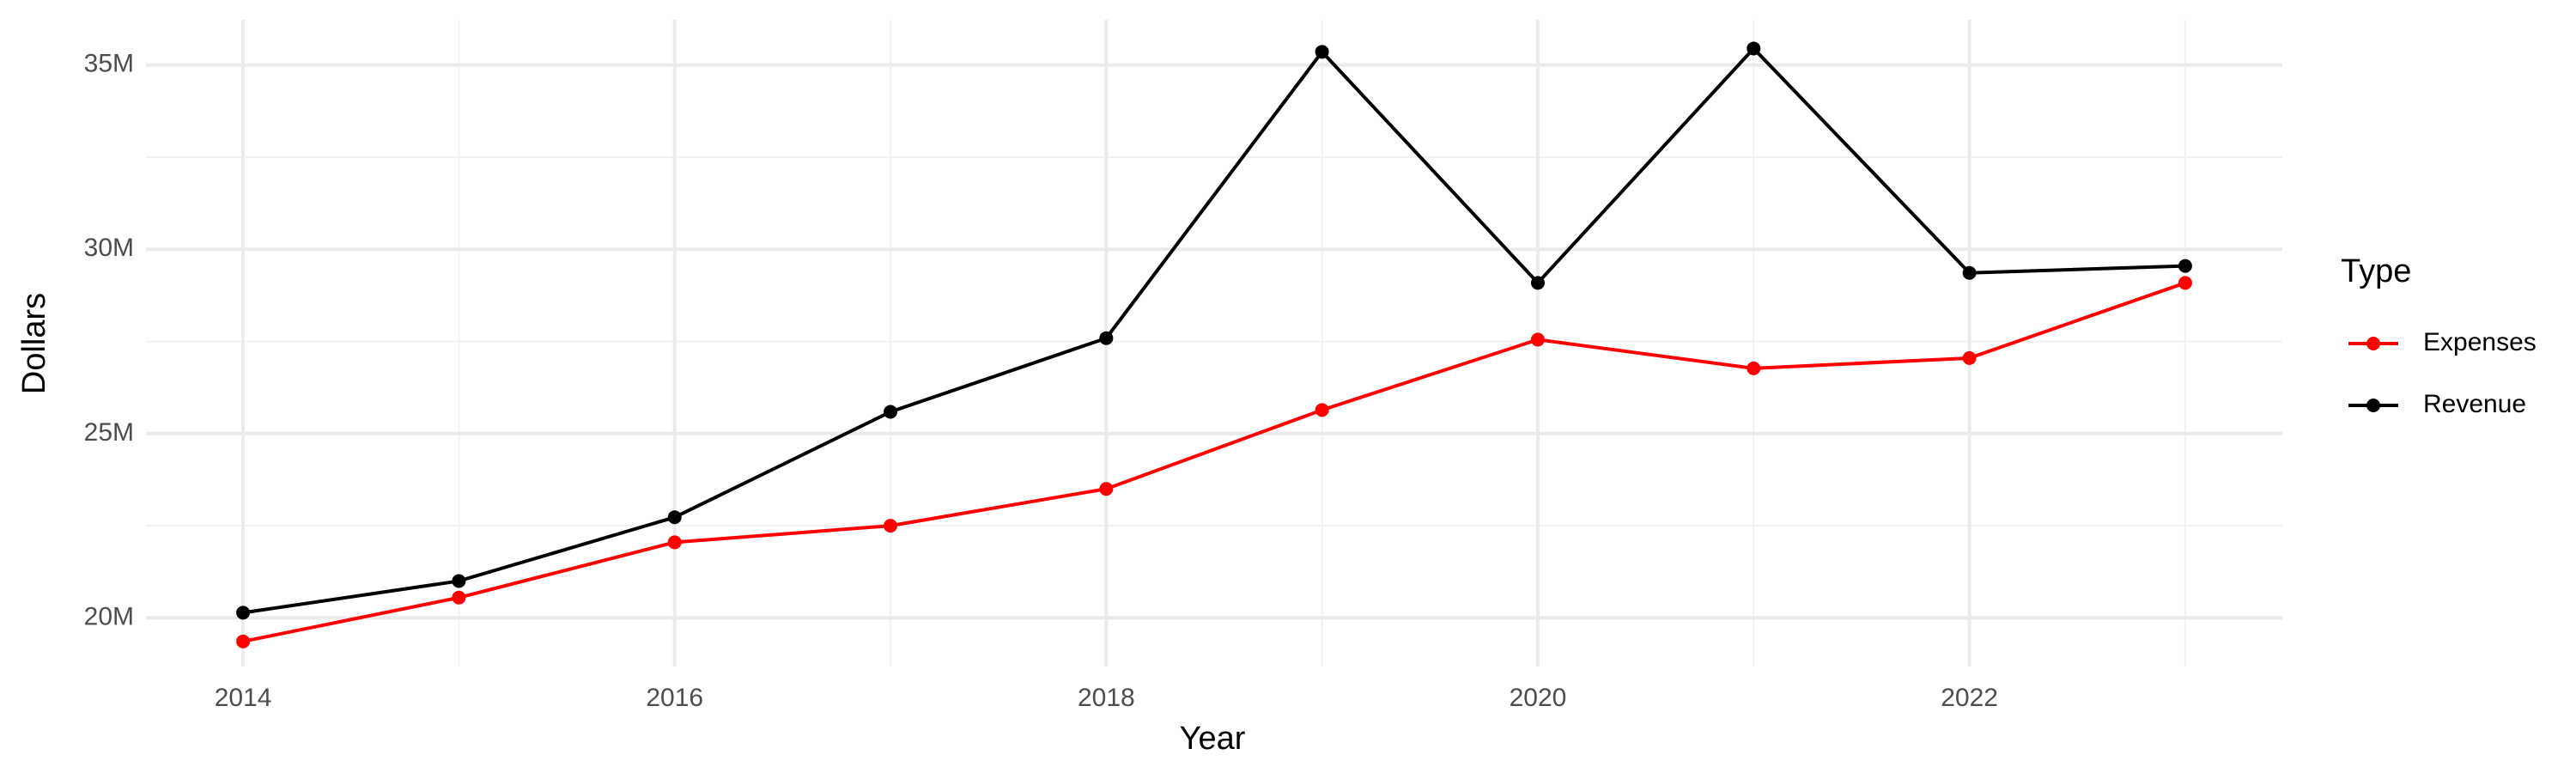 Image resolution: width=2576 pixels, height=773 pixels. What do you see at coordinates (1107, 698) in the screenshot?
I see `x-tick-label: 2018` at bounding box center [1107, 698].